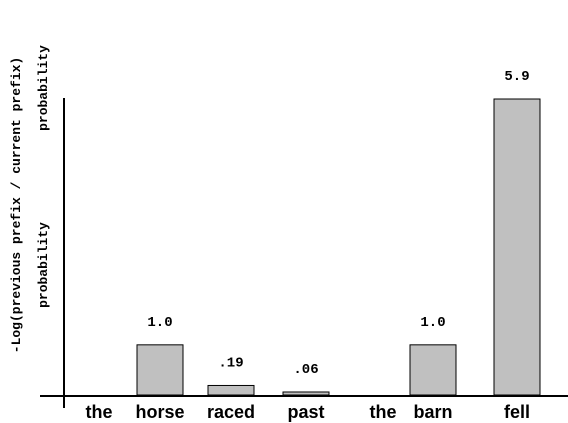 Image resolution: width=568 pixels, height=423 pixels. I want to click on y-axis-title-line3: probability, so click(43, 88).